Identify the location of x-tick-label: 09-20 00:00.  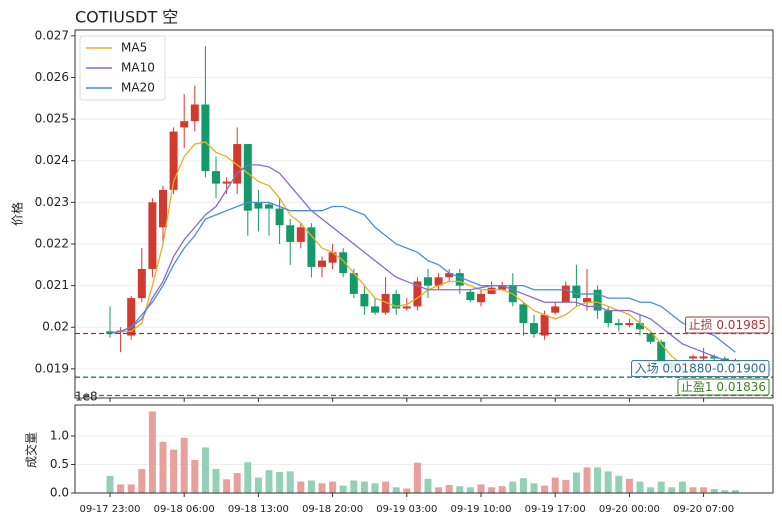
(629, 509).